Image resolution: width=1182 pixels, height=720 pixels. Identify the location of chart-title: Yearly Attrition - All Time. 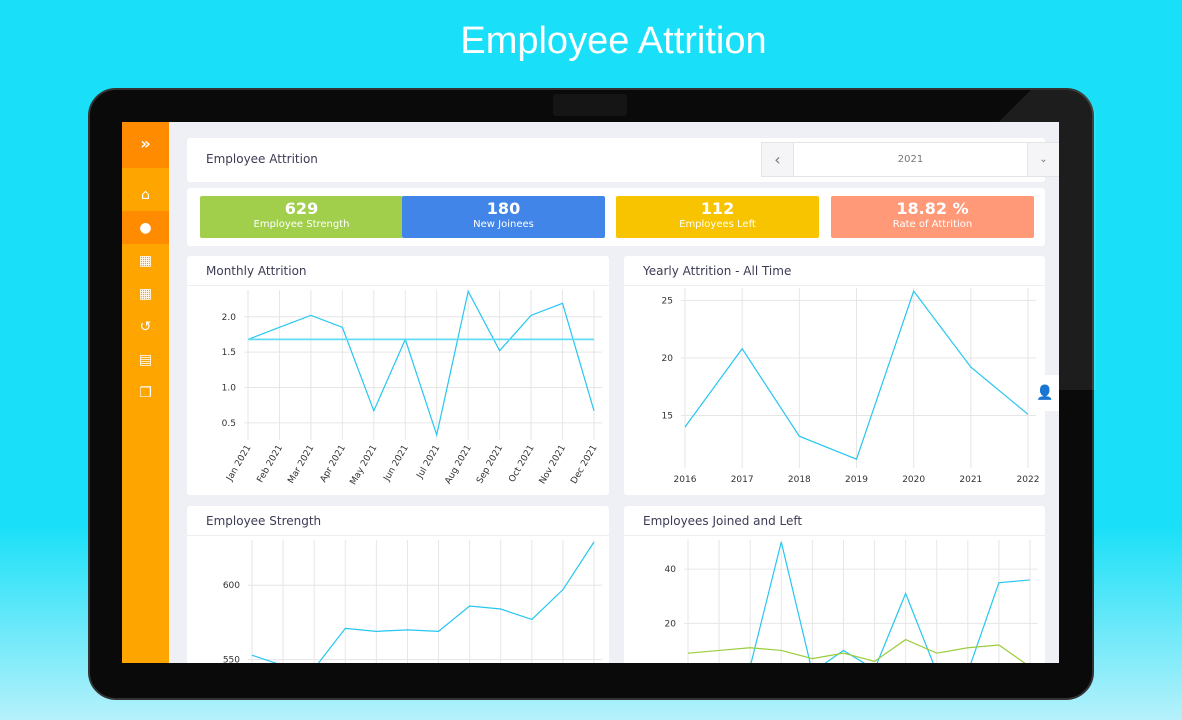
(717, 271).